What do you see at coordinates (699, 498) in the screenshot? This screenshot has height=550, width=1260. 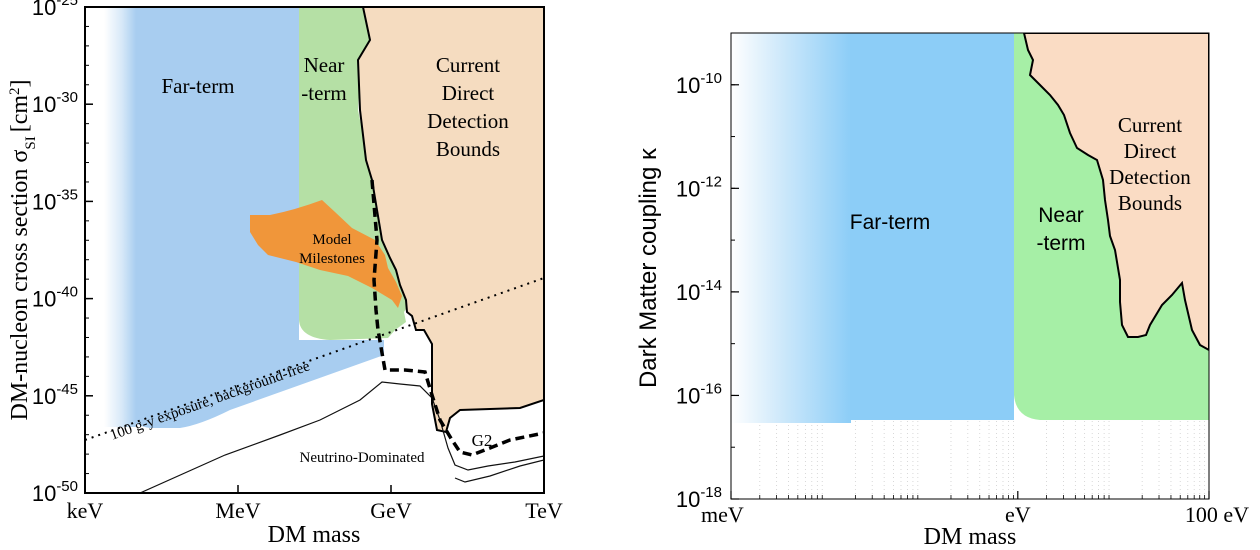 I see `right-y-tick-label: 10-18` at bounding box center [699, 498].